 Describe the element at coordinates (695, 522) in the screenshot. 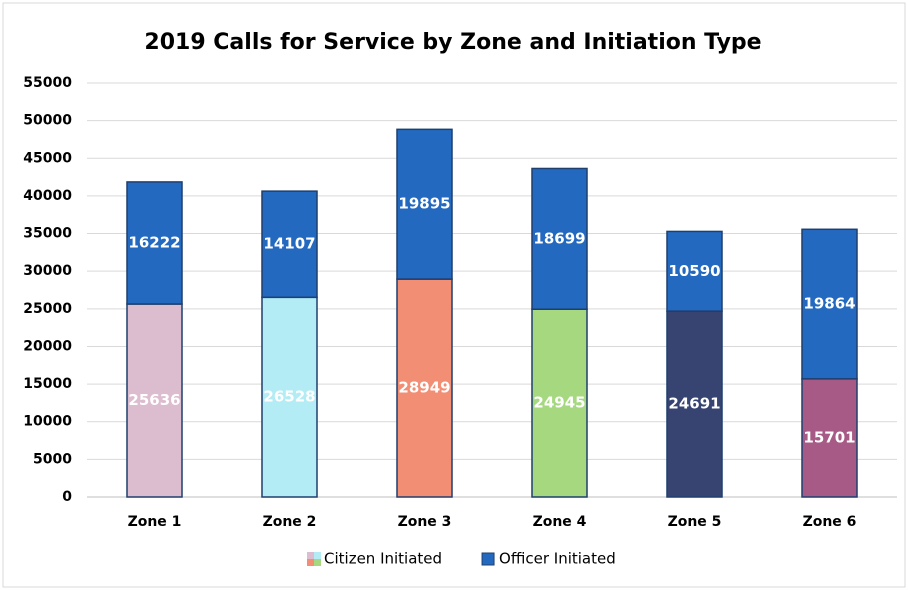

I see `x-tick-label: Zone 5` at that location.